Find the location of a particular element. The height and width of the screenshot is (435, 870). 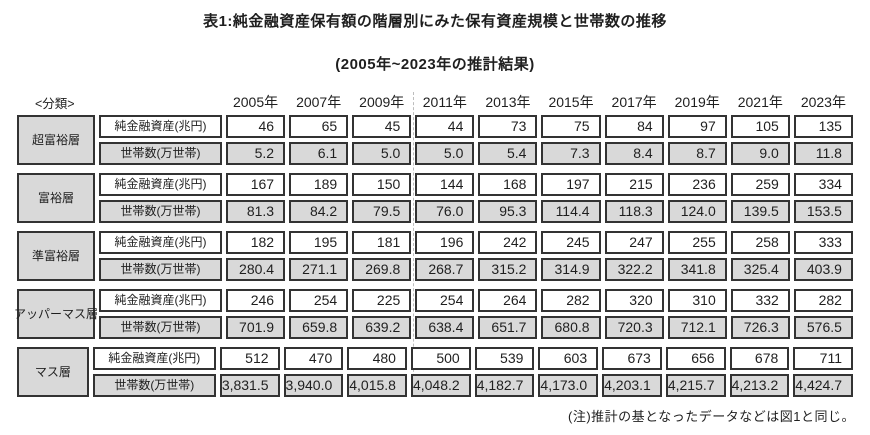

year-column-header: 2007年 is located at coordinates (319, 102).